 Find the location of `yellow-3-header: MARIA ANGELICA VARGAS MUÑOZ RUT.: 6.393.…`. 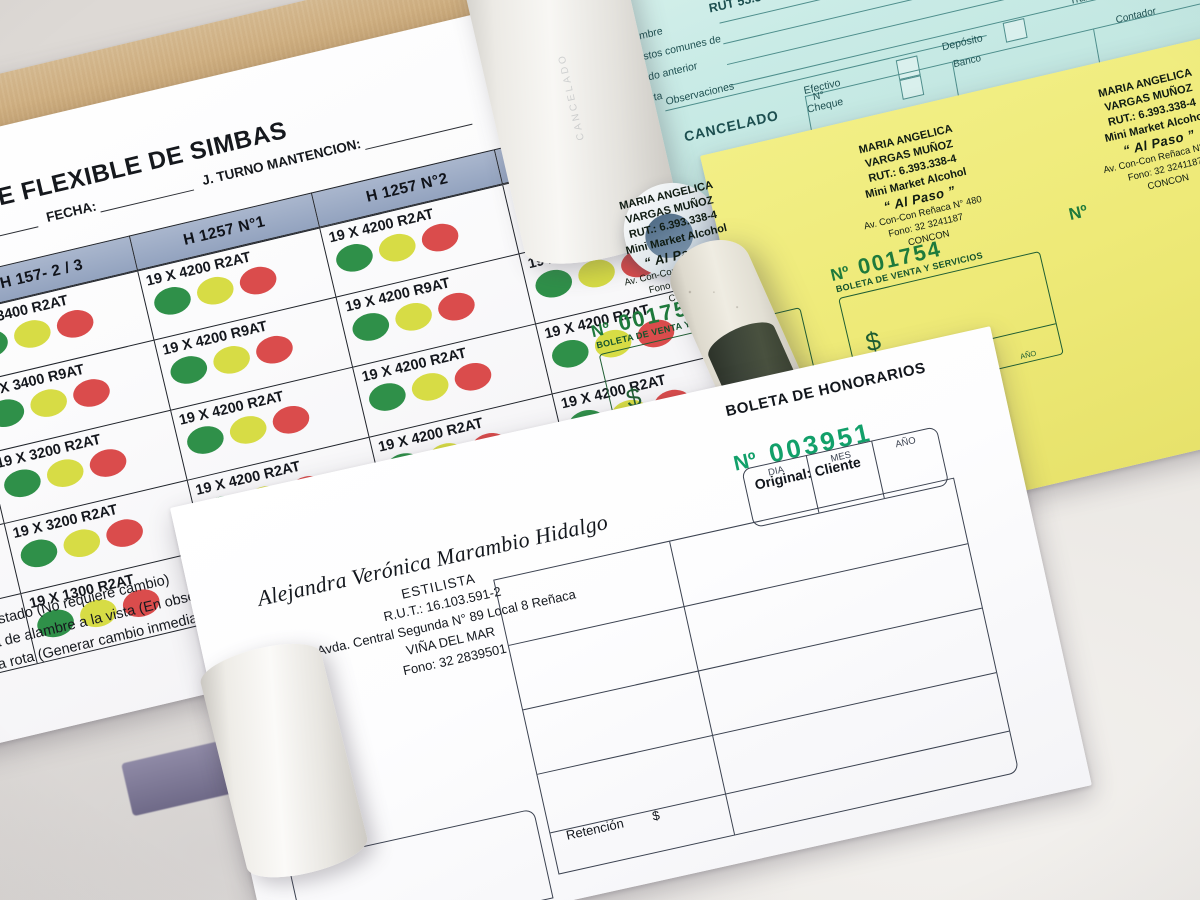

yellow-3-header: MARIA ANGELICA VARGAS MUÑOZ RUT.: 6.393.… is located at coordinates (1114, 133).